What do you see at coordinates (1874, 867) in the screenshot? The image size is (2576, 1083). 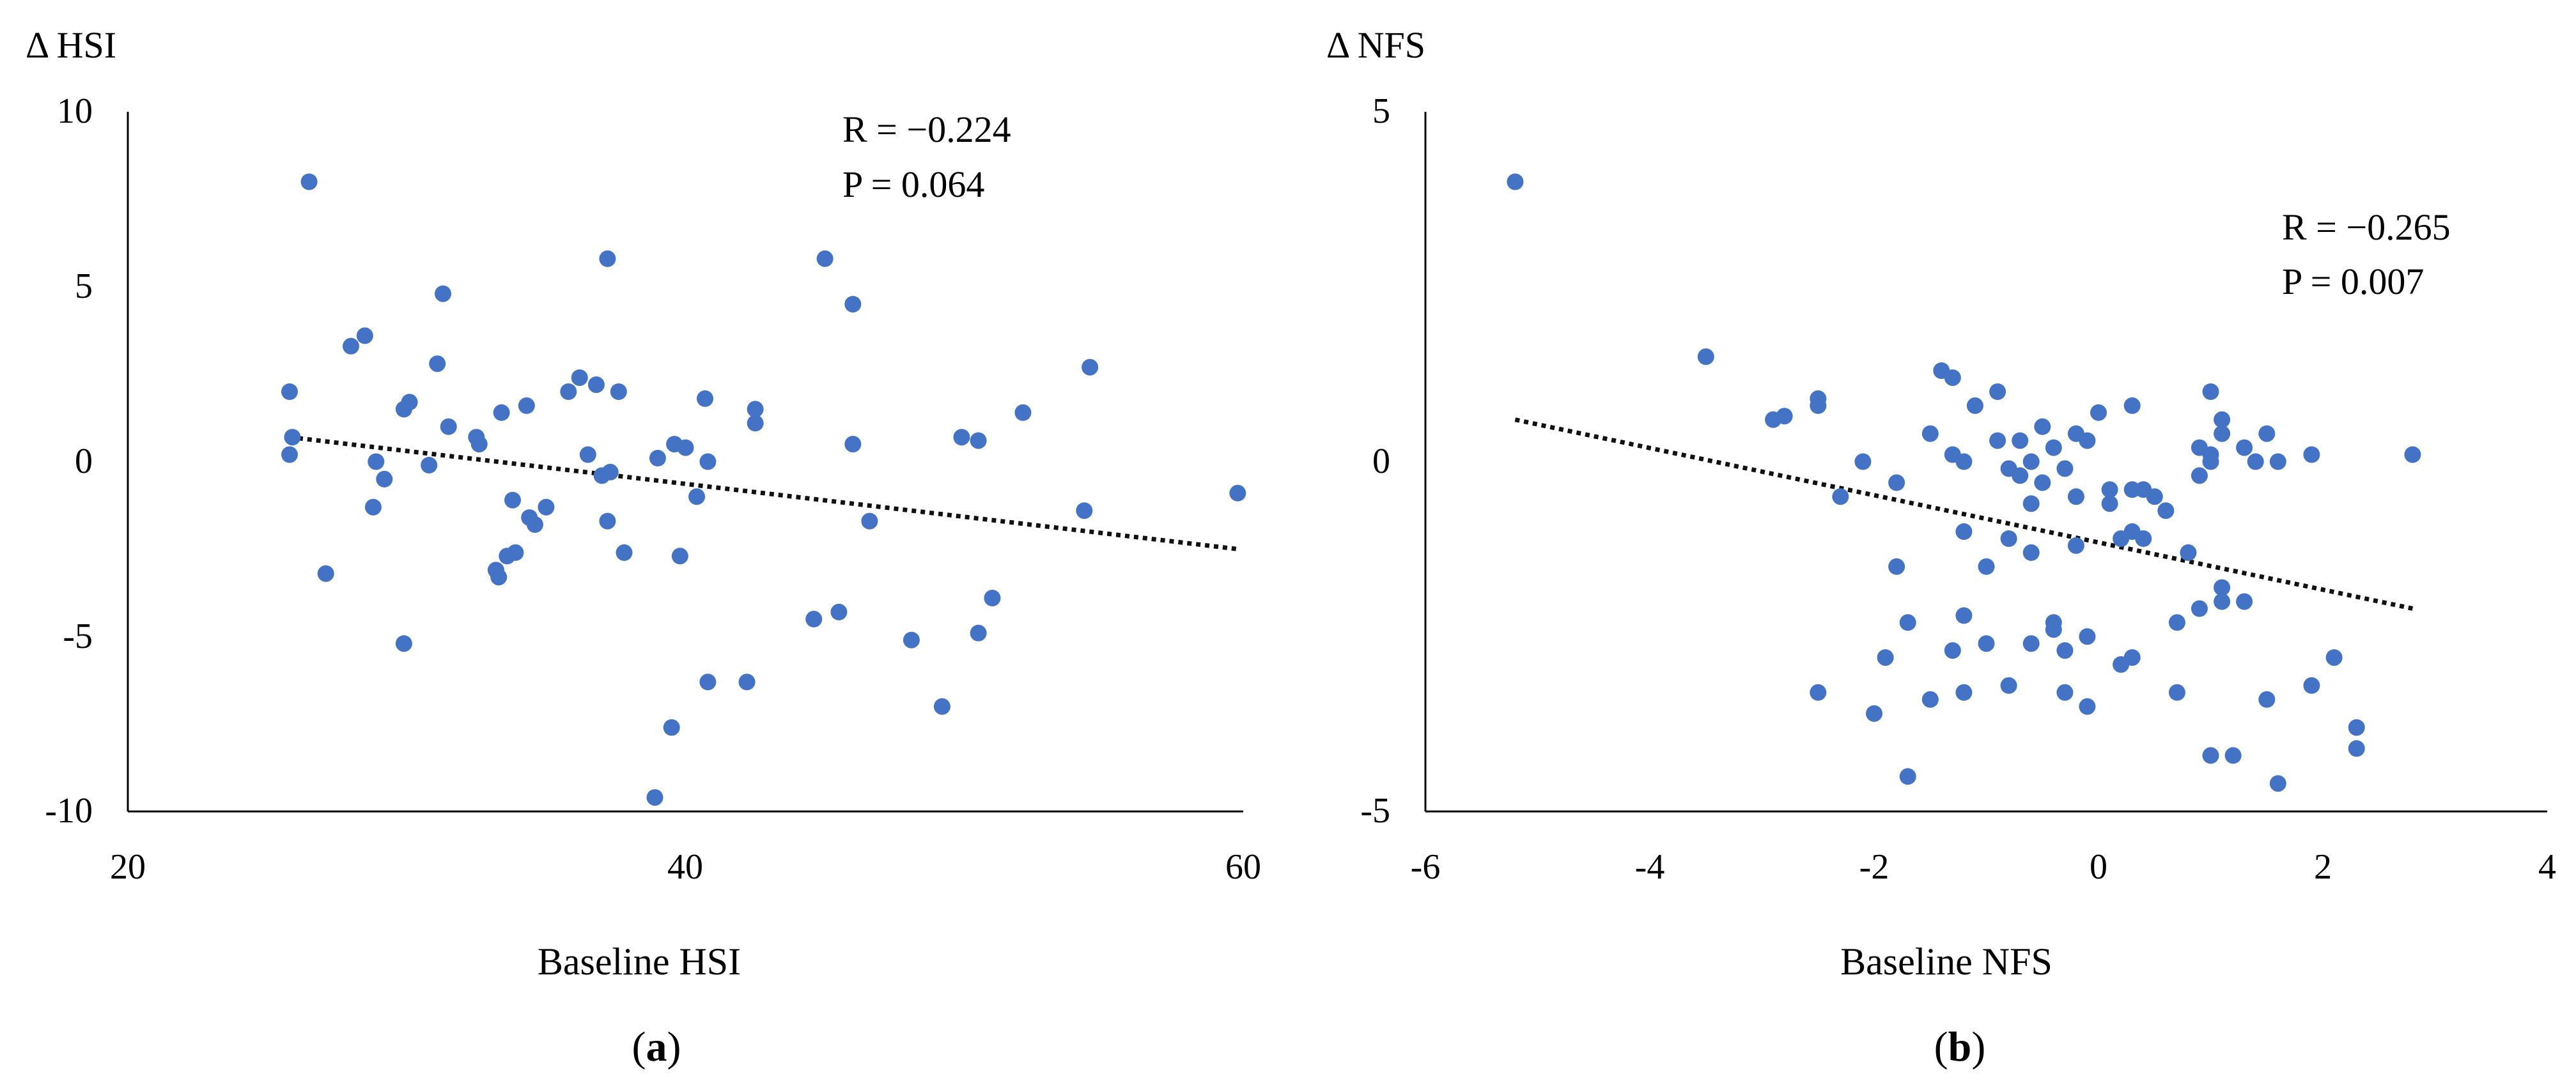 I see `chart-b-xtick-label: -2` at bounding box center [1874, 867].